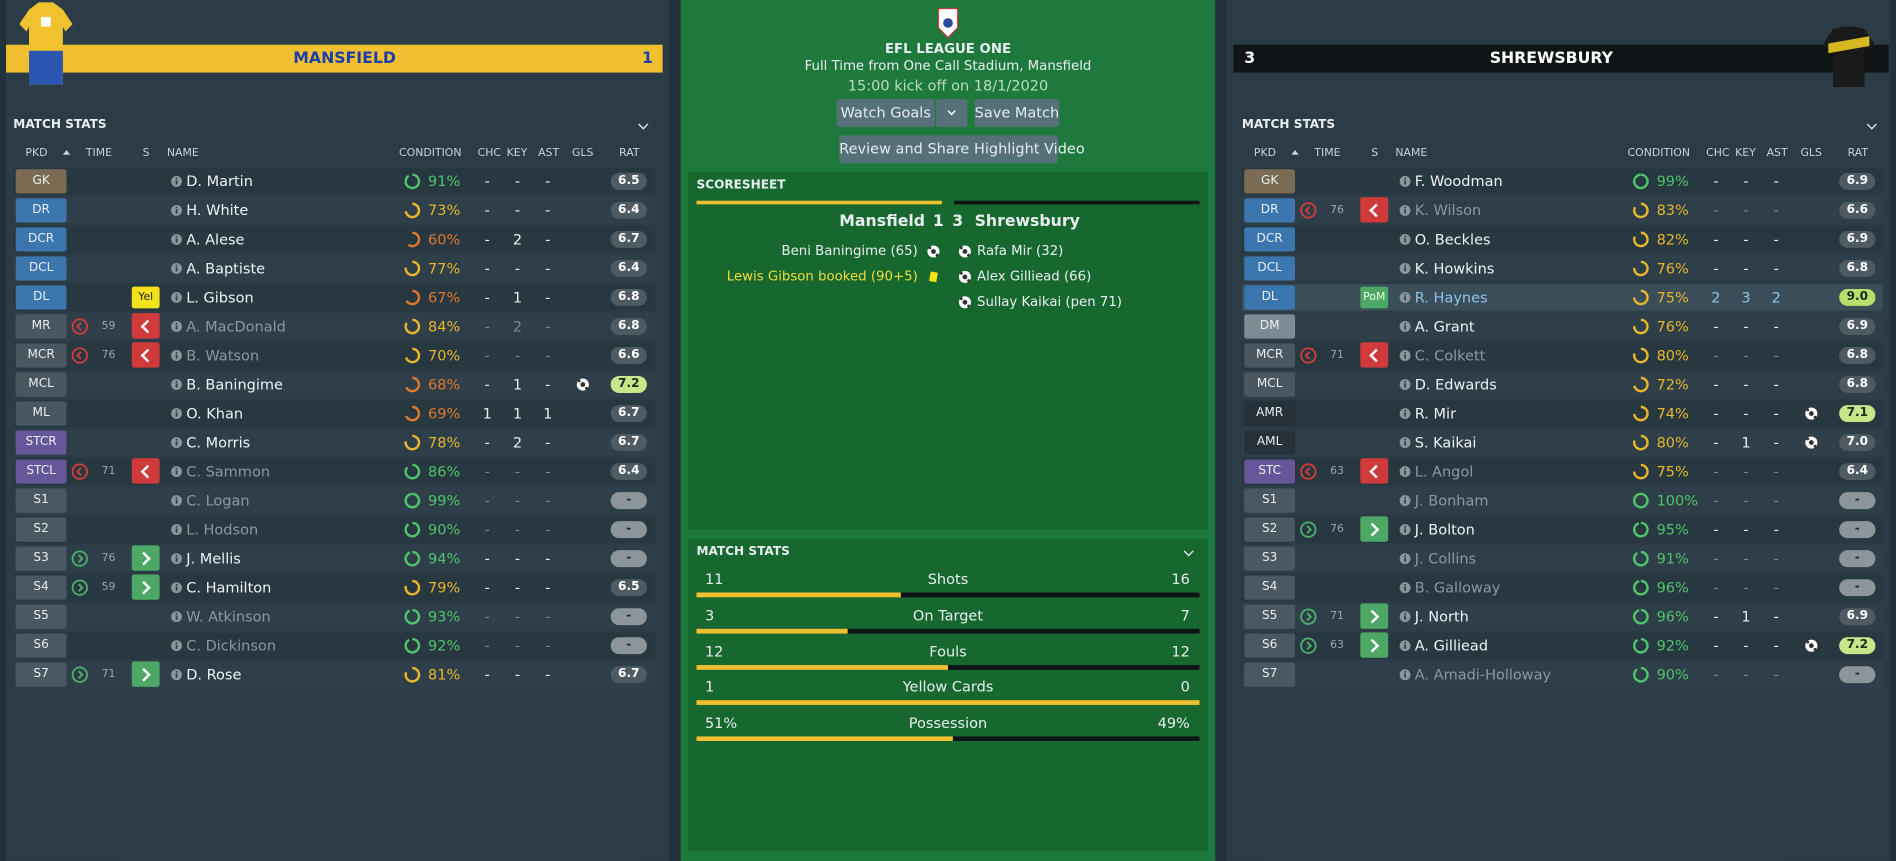 The height and width of the screenshot is (861, 1896). What do you see at coordinates (628, 326) in the screenshot?
I see `rating: 6.8` at bounding box center [628, 326].